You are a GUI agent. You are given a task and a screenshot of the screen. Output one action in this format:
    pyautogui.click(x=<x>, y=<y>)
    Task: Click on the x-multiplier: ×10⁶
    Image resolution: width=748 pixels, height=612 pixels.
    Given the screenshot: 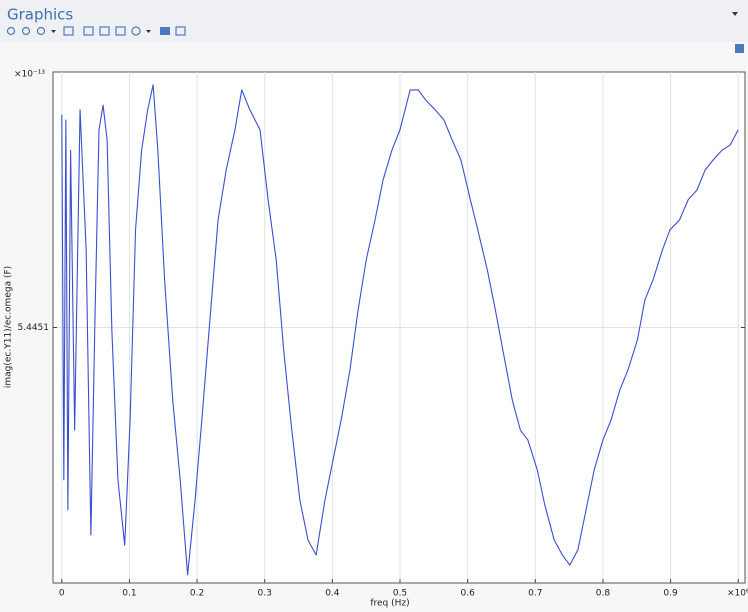 What is the action you would take?
    pyautogui.click(x=737, y=594)
    